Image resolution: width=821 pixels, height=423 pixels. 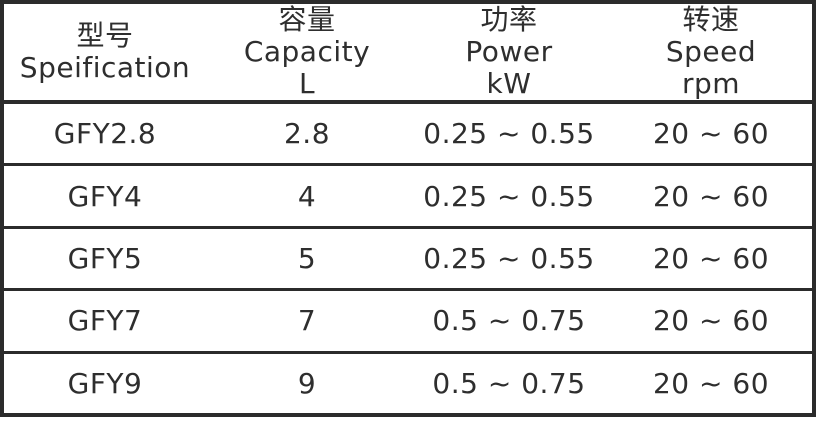 I want to click on cell-model: GFY4, so click(x=105, y=196).